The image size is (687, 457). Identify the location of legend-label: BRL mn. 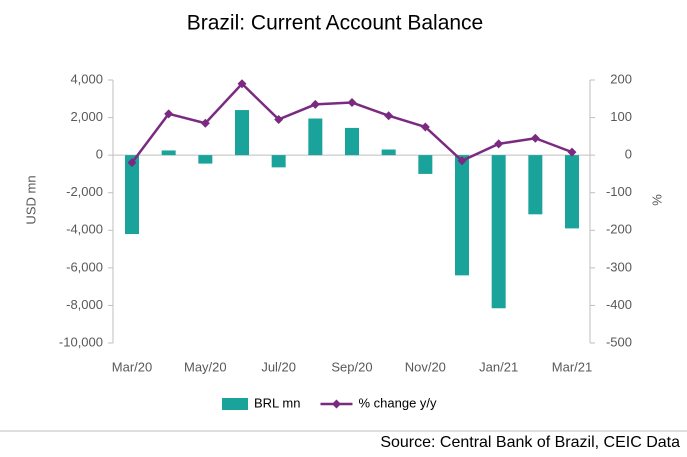
(277, 402).